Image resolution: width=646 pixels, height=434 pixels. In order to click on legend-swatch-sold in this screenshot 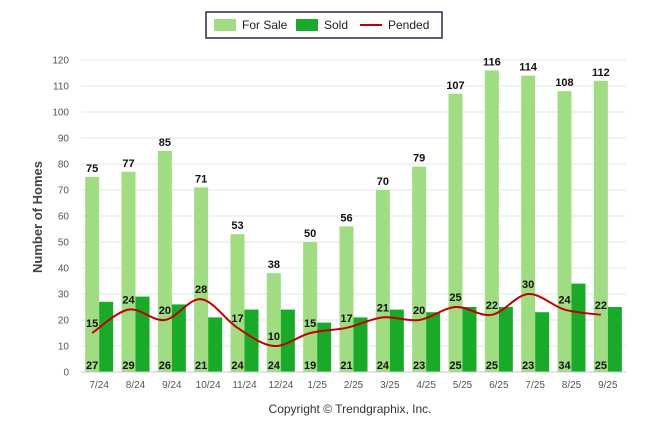, I will do `click(307, 25)`.